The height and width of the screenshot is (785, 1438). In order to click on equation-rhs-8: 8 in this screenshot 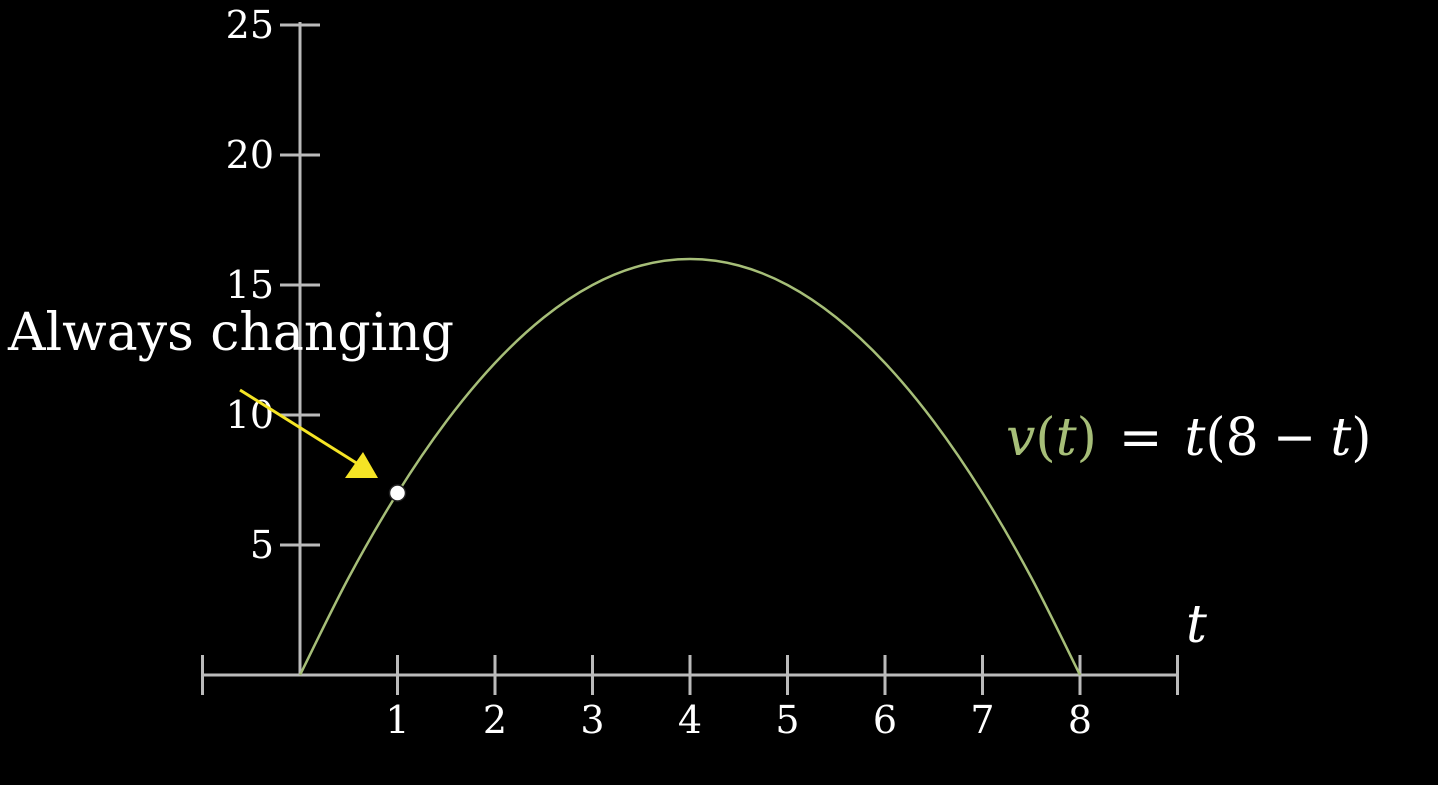, I will do `click(1242, 438)`.